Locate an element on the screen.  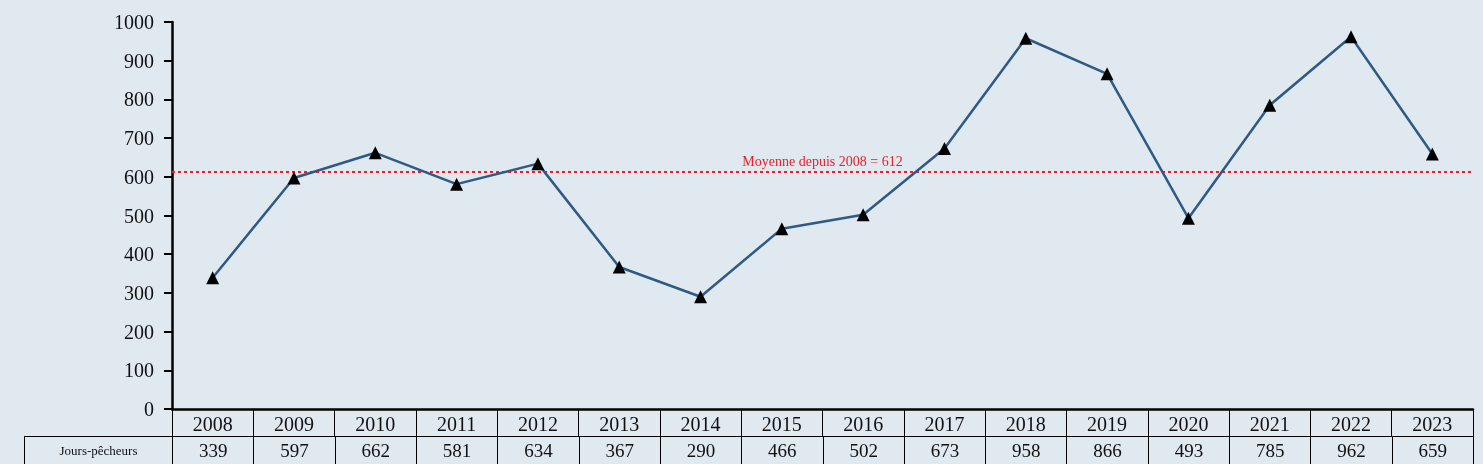
x-tick-label: 2016 is located at coordinates (863, 424).